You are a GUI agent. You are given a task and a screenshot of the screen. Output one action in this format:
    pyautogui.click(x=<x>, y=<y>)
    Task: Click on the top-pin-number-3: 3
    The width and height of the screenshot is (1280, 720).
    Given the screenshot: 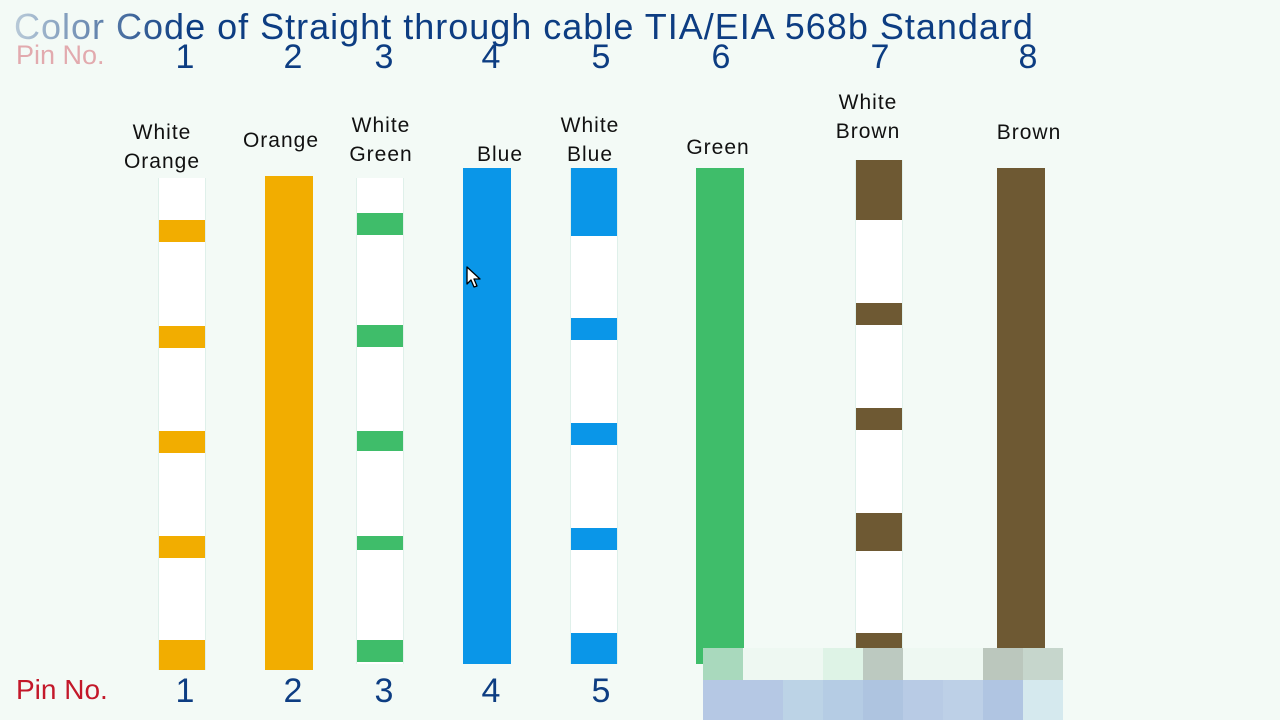 What is the action you would take?
    pyautogui.click(x=384, y=57)
    